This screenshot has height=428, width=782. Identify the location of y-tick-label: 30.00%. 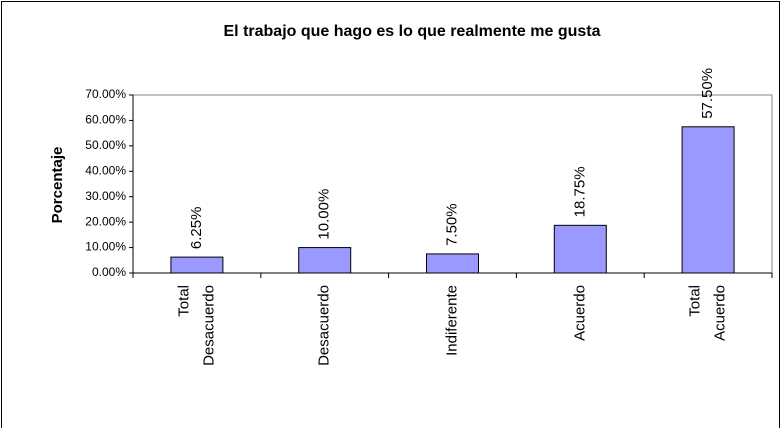
(105, 196).